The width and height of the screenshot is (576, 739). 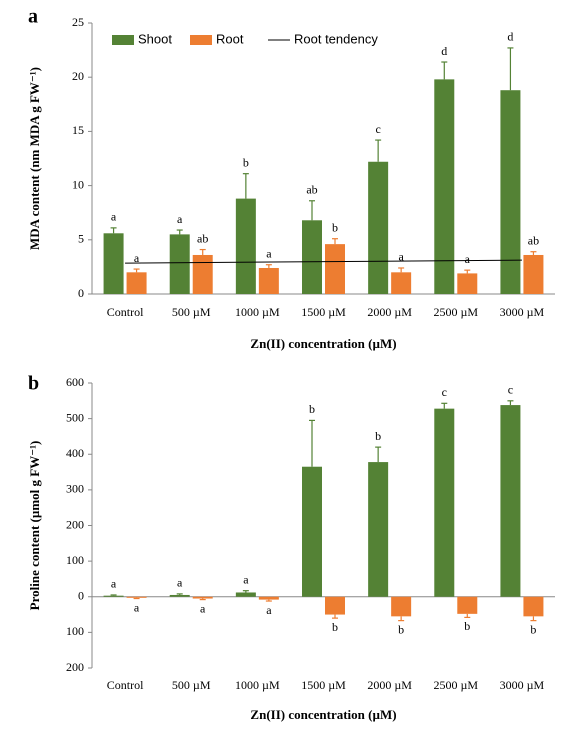 I want to click on trend-line, so click(x=323, y=261).